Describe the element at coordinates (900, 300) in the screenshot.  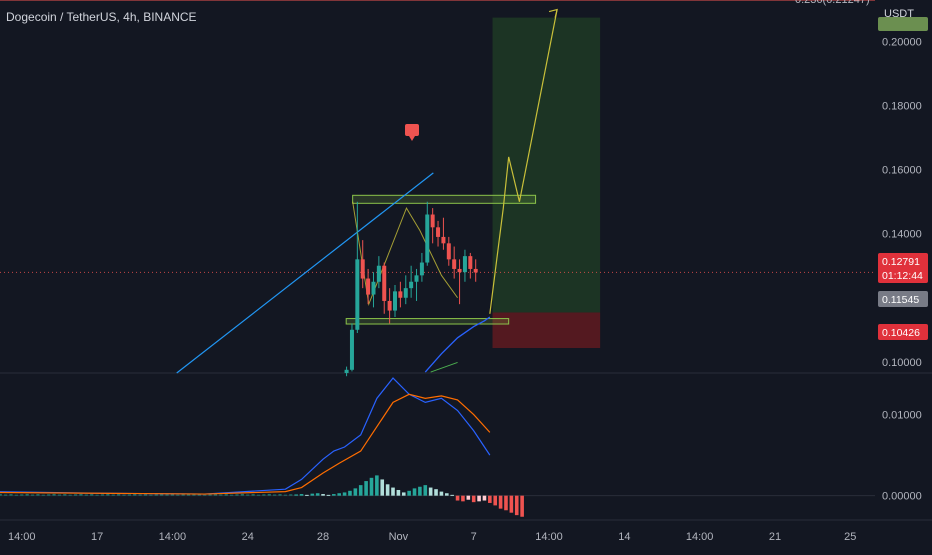
I see `ma-value-badge-text: 0.11545` at that location.